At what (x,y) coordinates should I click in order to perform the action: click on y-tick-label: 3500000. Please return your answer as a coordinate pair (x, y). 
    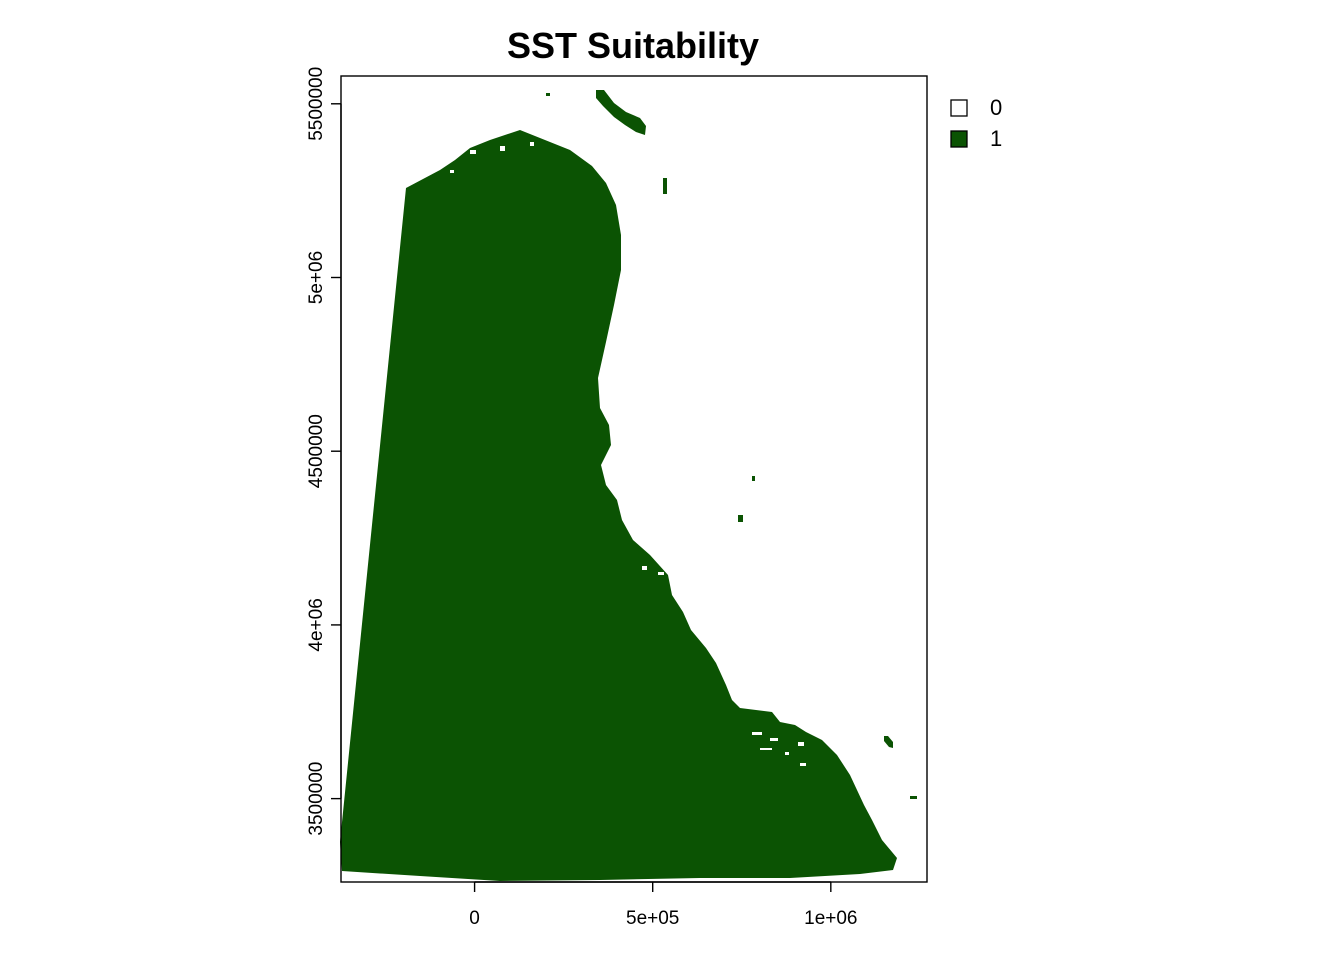
    Looking at the image, I should click on (316, 799).